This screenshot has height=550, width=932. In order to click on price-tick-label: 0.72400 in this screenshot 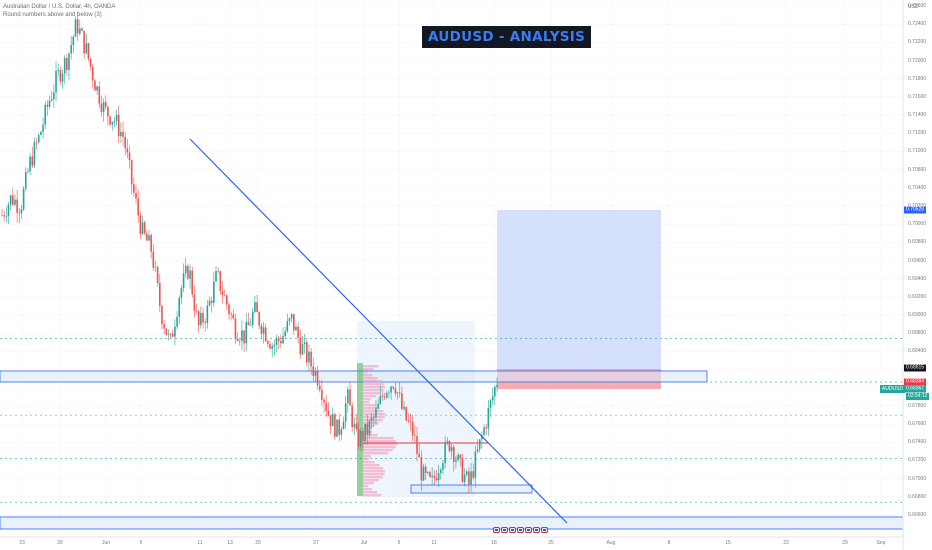, I will do `click(917, 24)`.